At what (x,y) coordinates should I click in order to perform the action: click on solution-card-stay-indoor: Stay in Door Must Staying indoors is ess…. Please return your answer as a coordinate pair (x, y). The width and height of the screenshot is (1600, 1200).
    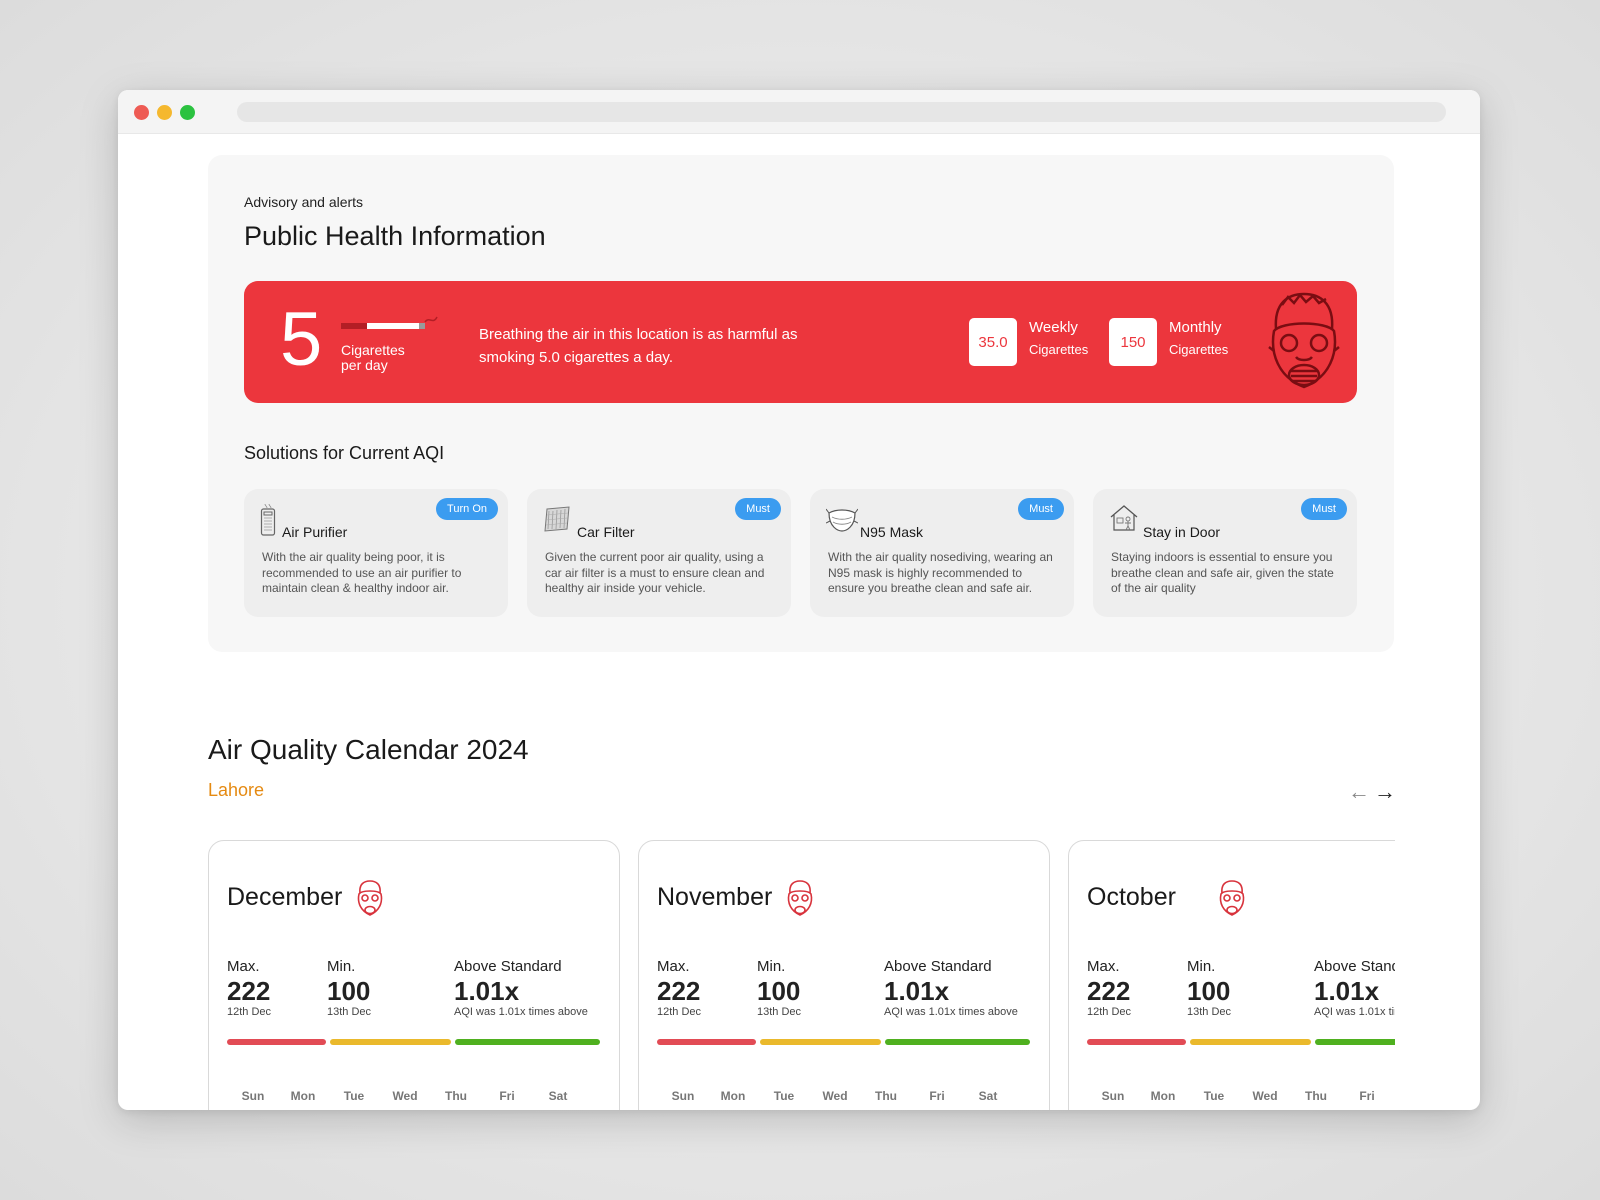
    Looking at the image, I should click on (1225, 553).